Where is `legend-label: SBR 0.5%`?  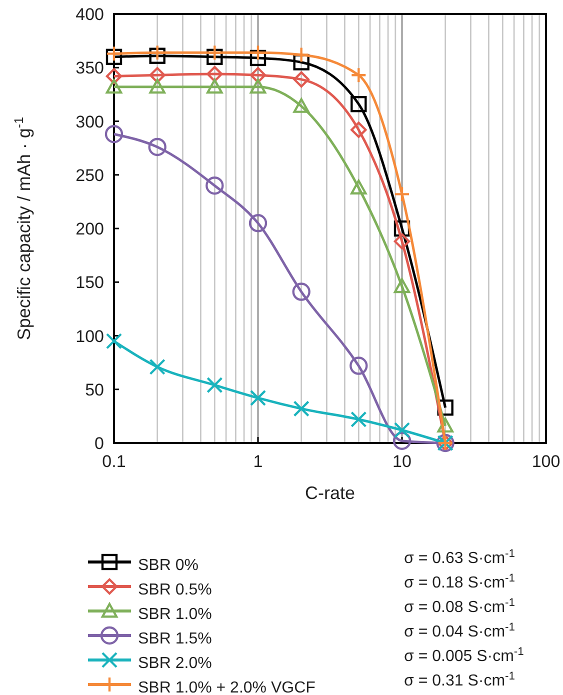 legend-label: SBR 0.5% is located at coordinates (175, 590).